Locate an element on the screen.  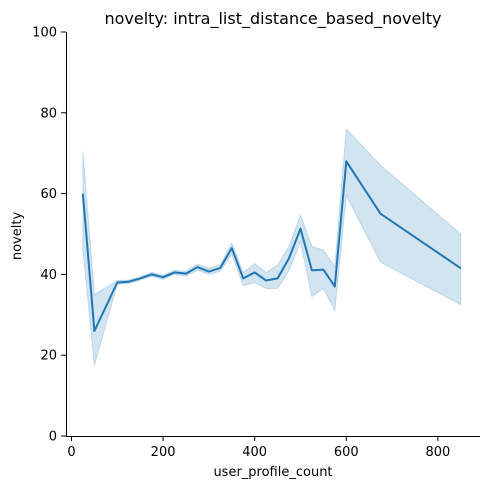
y-tick-label: 100 is located at coordinates (44, 33).